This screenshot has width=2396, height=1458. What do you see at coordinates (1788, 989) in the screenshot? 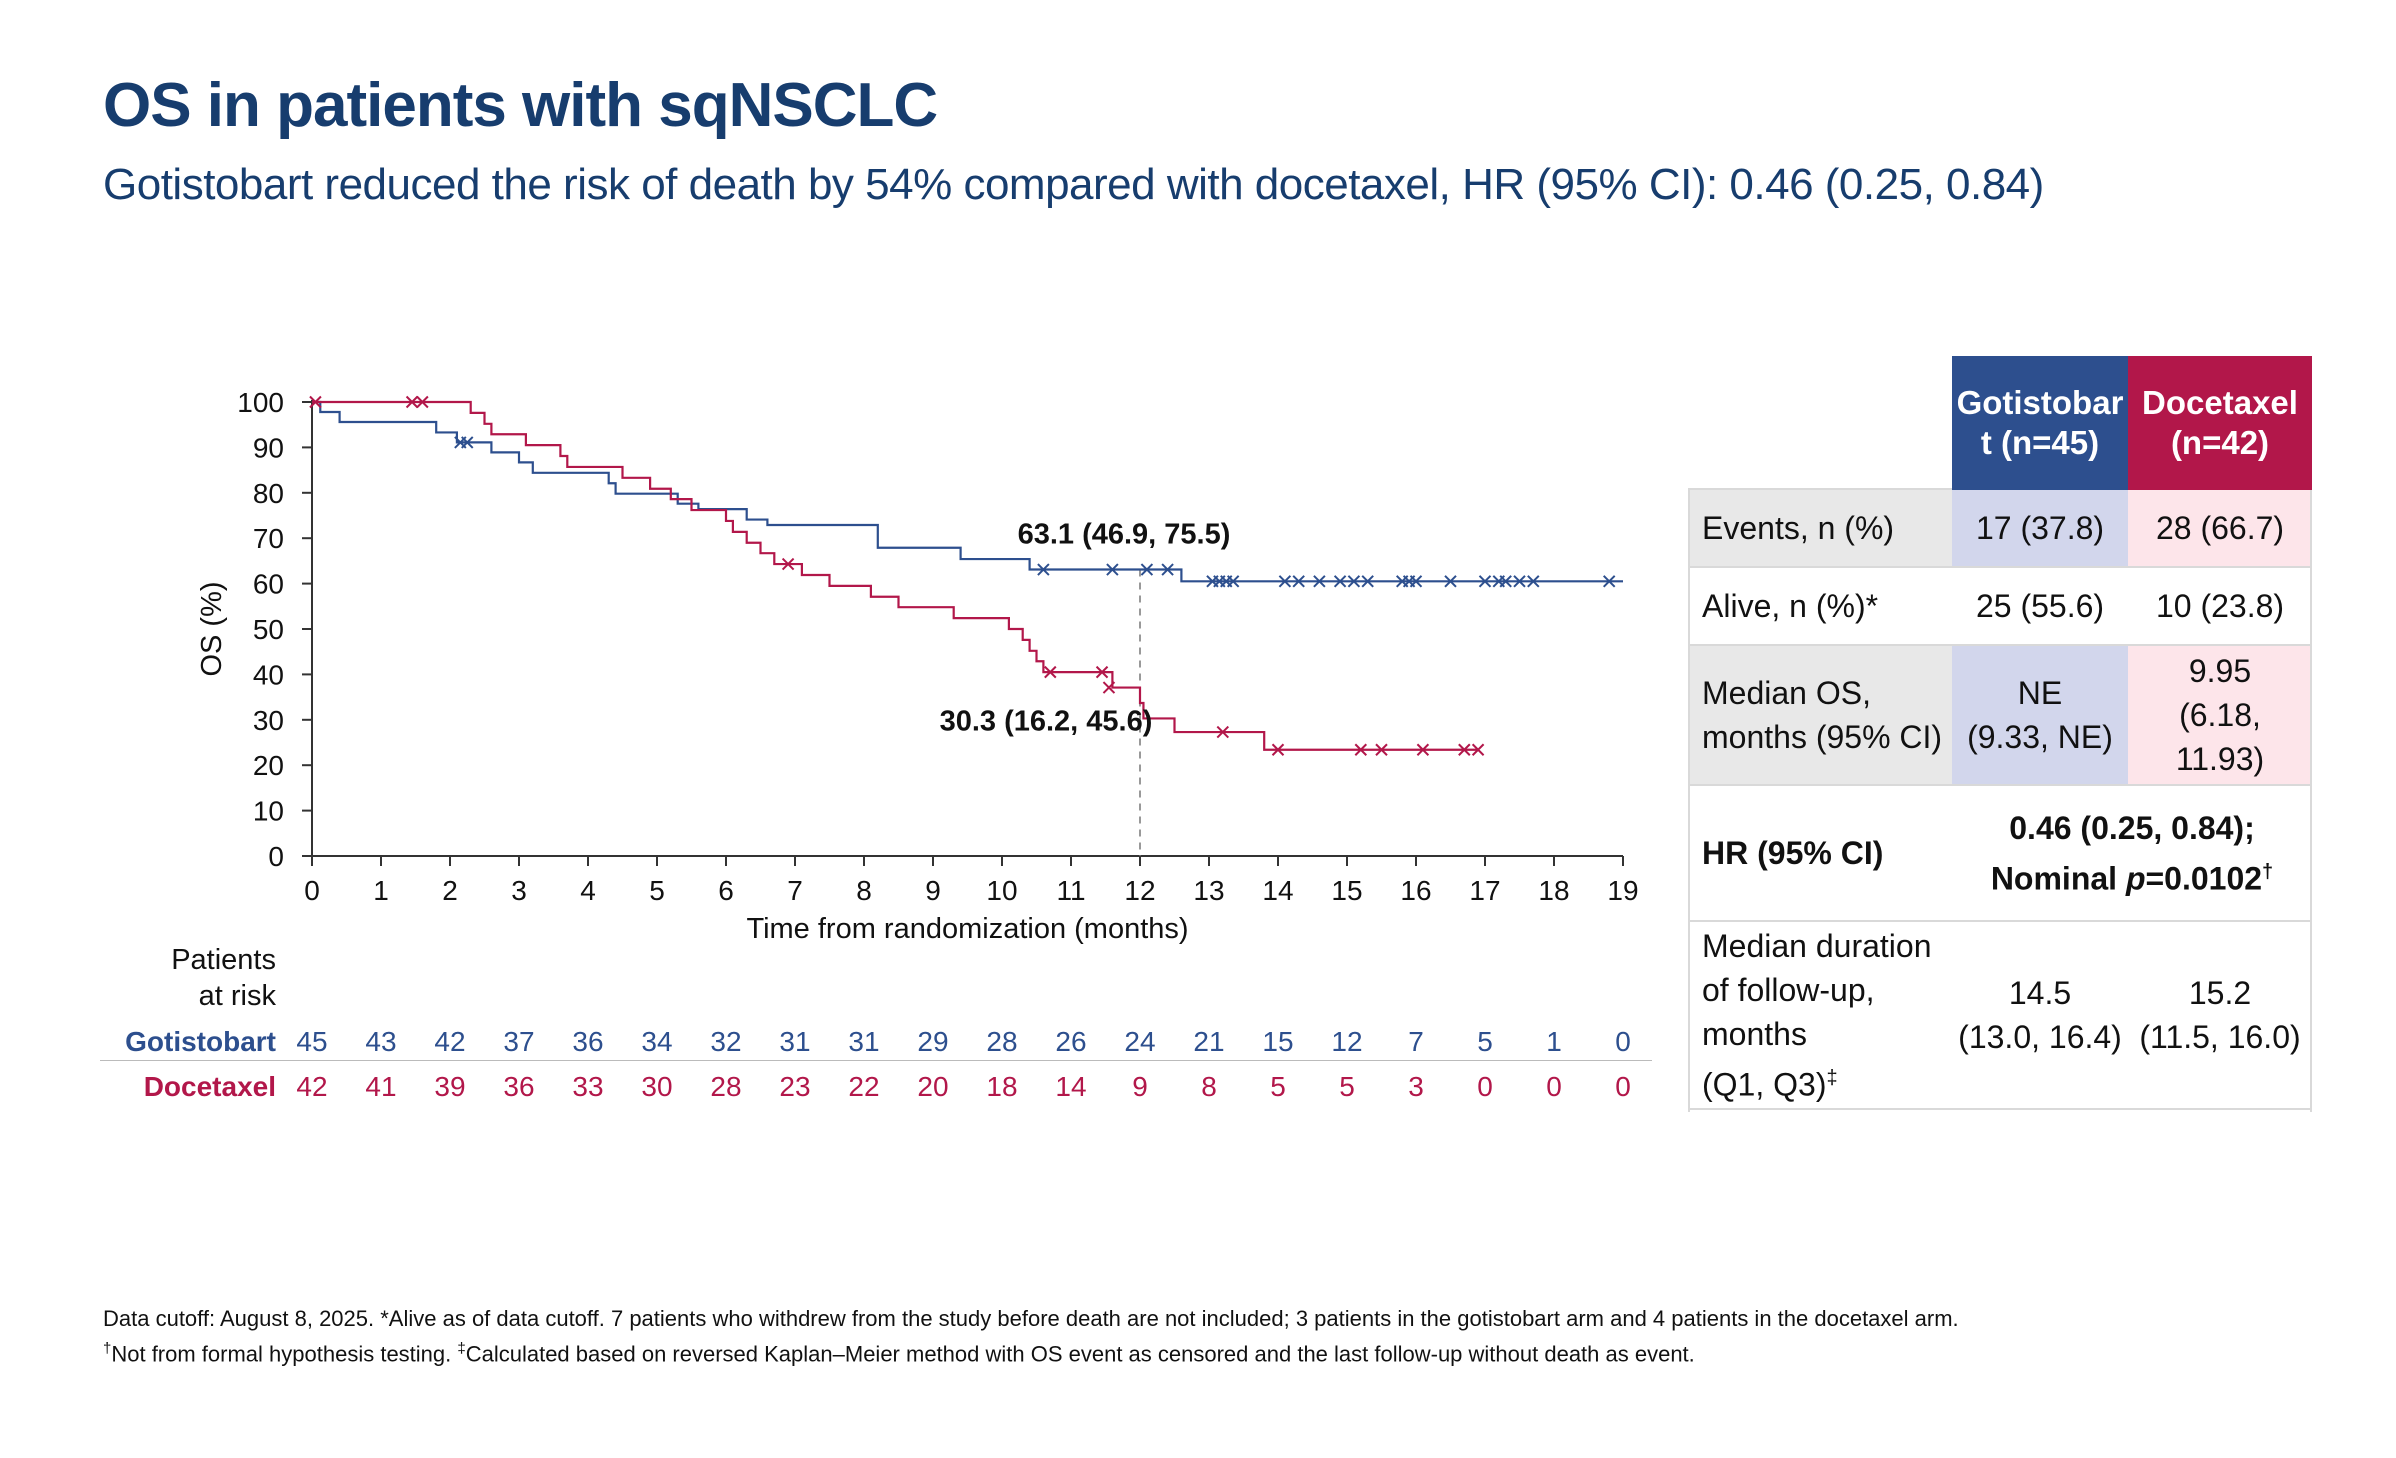
I see `followup-label-line2: of follow-up,` at bounding box center [1788, 989].